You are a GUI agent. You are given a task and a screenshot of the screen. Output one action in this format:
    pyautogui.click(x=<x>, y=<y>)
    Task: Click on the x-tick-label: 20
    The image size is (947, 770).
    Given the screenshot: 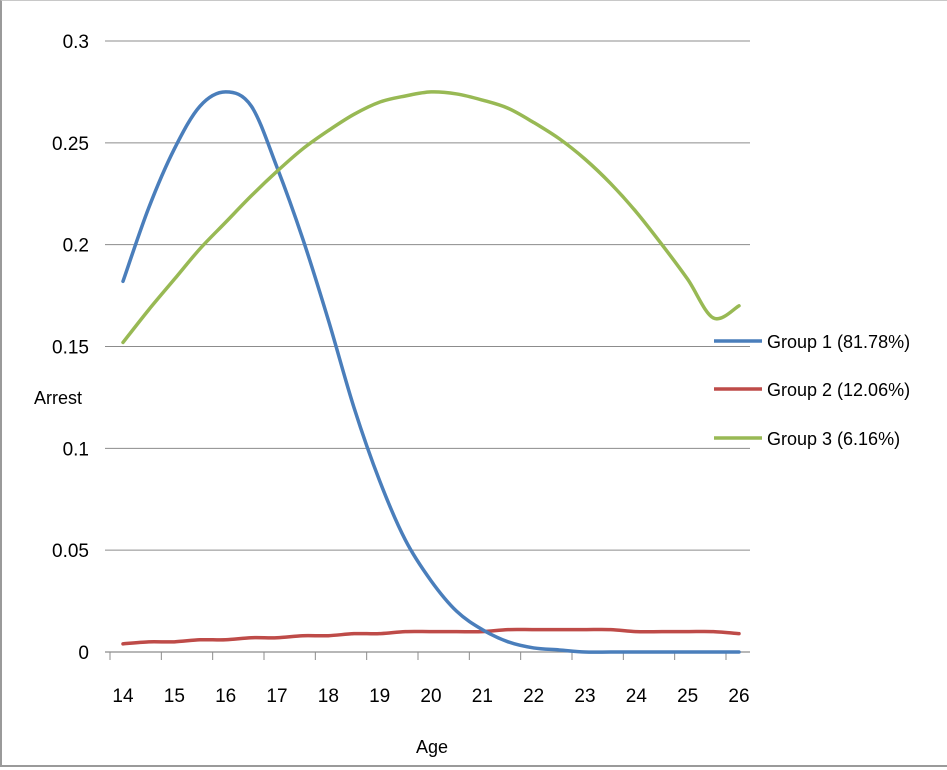 What is the action you would take?
    pyautogui.click(x=430, y=696)
    